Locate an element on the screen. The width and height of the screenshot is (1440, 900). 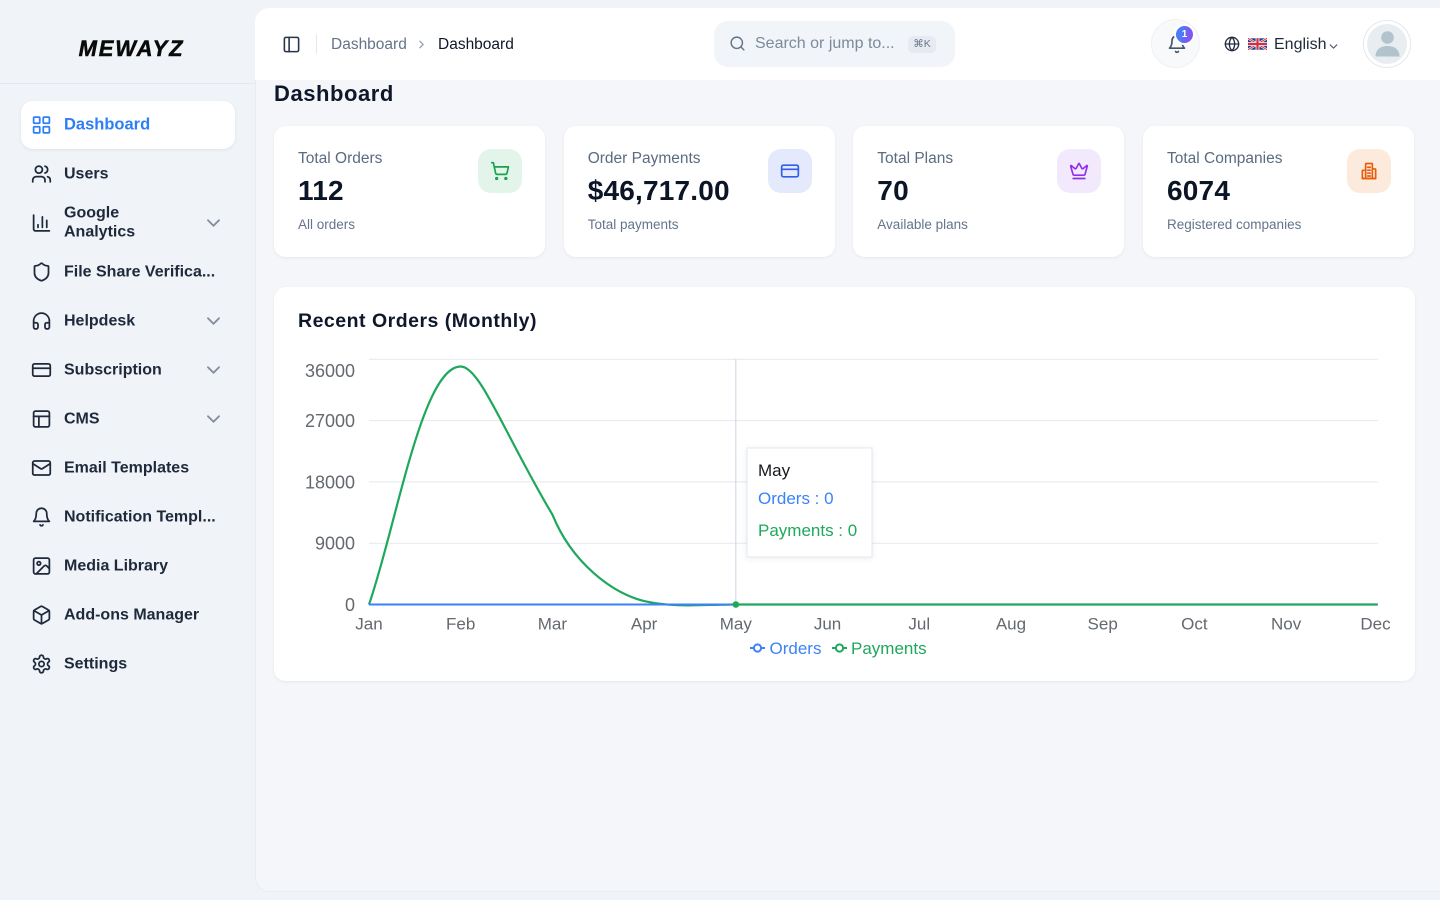
svg-text: Payments is located at coordinates (889, 648).